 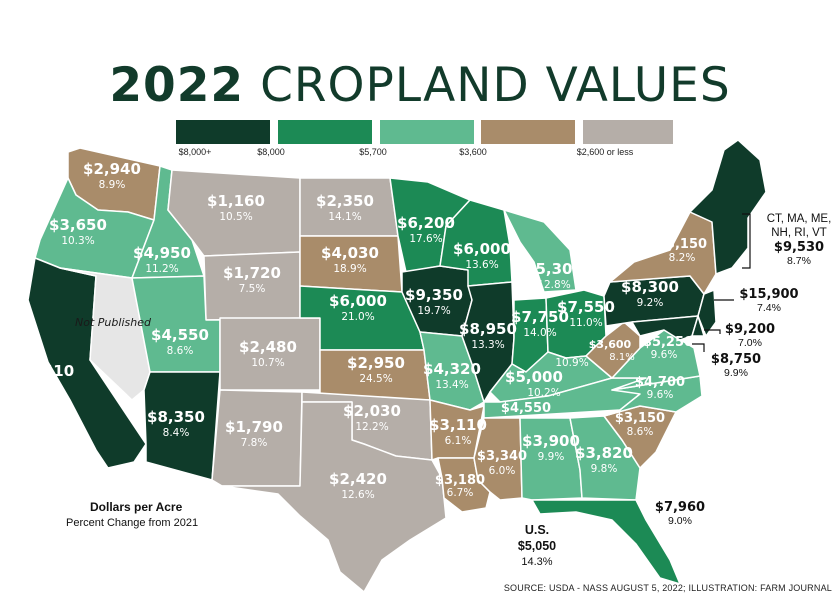 I want to click on label-UT-pct: 8.6%, so click(x=180, y=351).